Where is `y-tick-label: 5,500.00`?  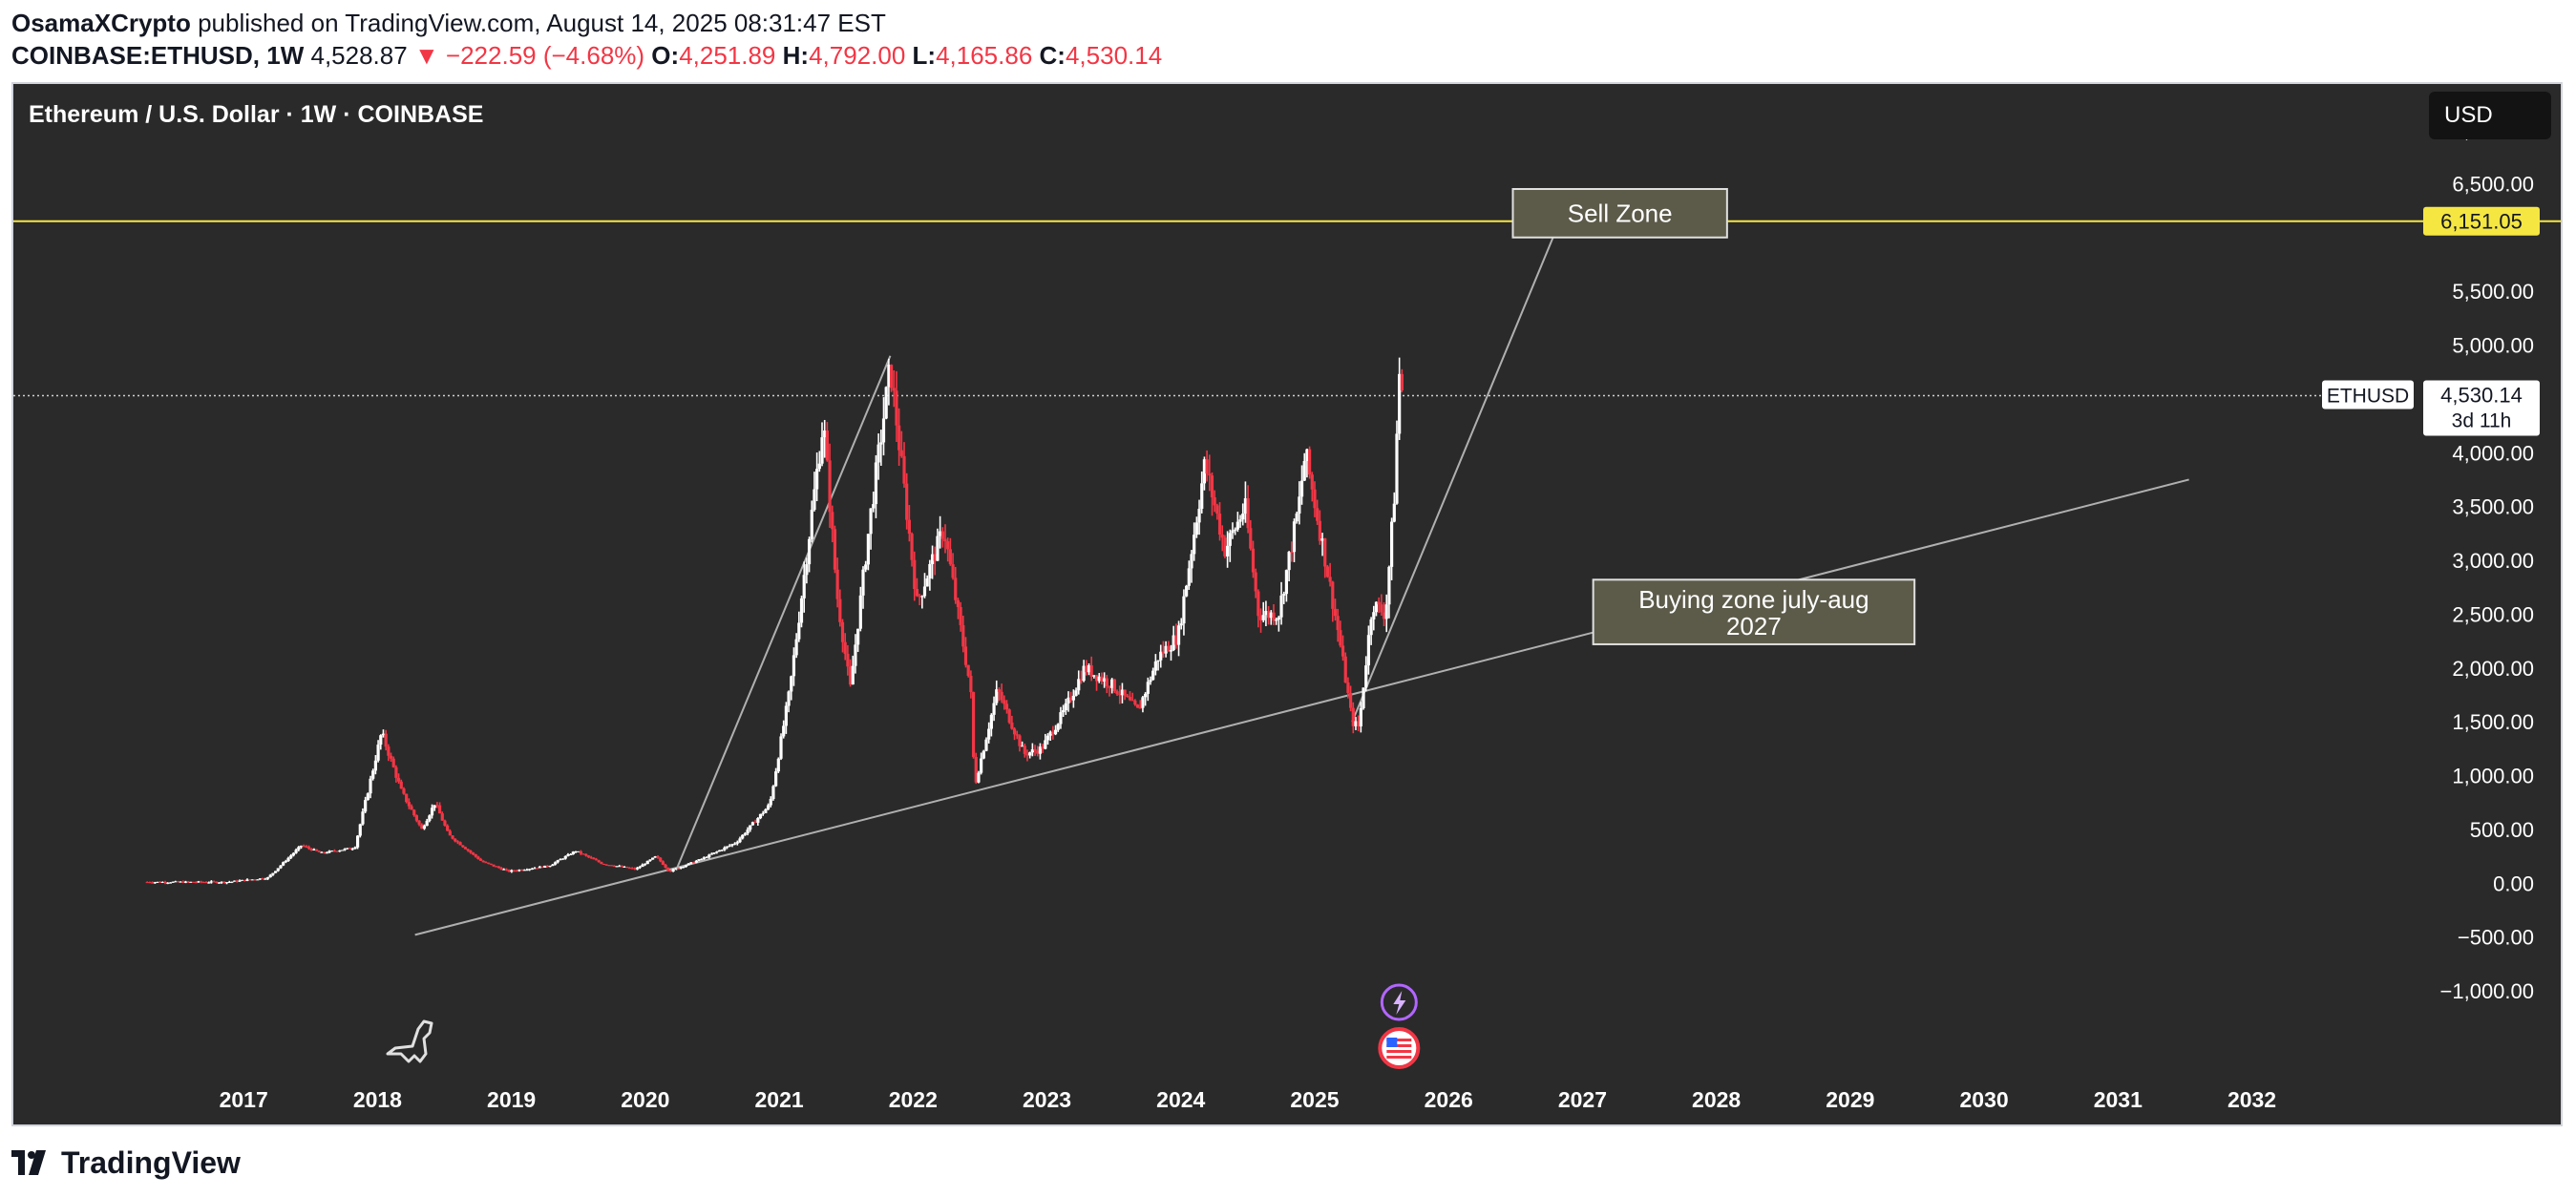
y-tick-label: 5,500.00 is located at coordinates (2493, 292).